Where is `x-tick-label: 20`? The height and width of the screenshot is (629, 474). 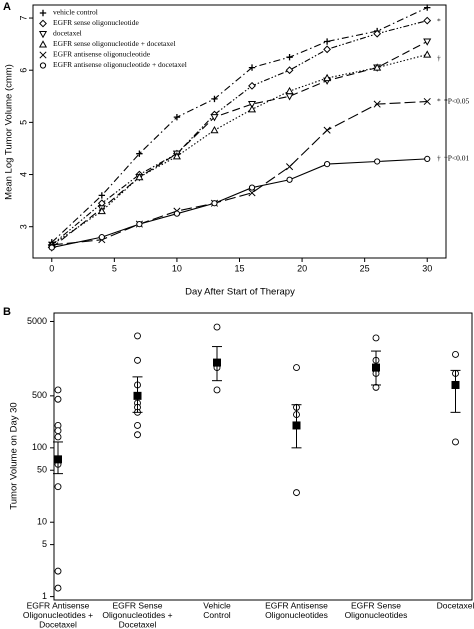 x-tick-label: 20 is located at coordinates (302, 268).